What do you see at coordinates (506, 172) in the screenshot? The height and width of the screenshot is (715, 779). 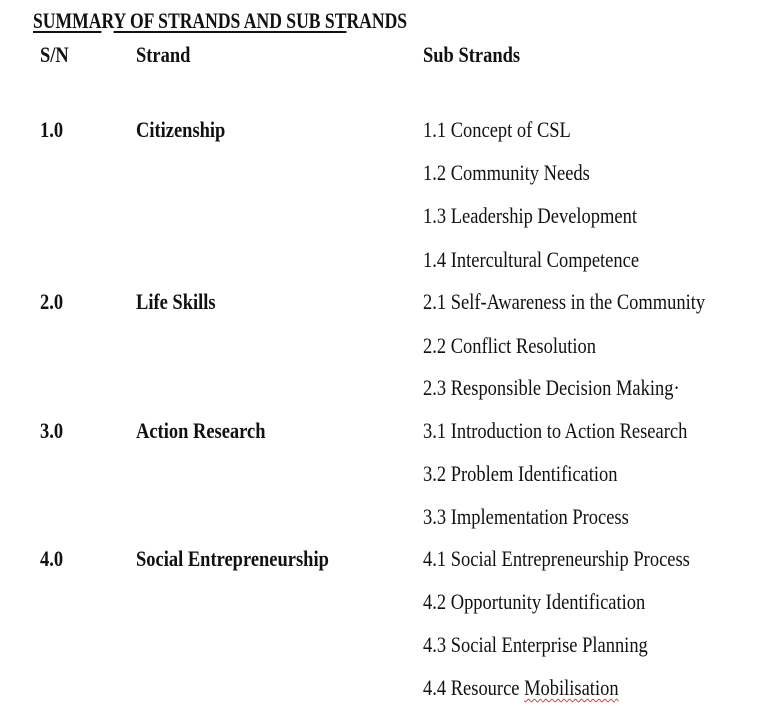 I see `sub-strand: 1.2 Community Needs` at bounding box center [506, 172].